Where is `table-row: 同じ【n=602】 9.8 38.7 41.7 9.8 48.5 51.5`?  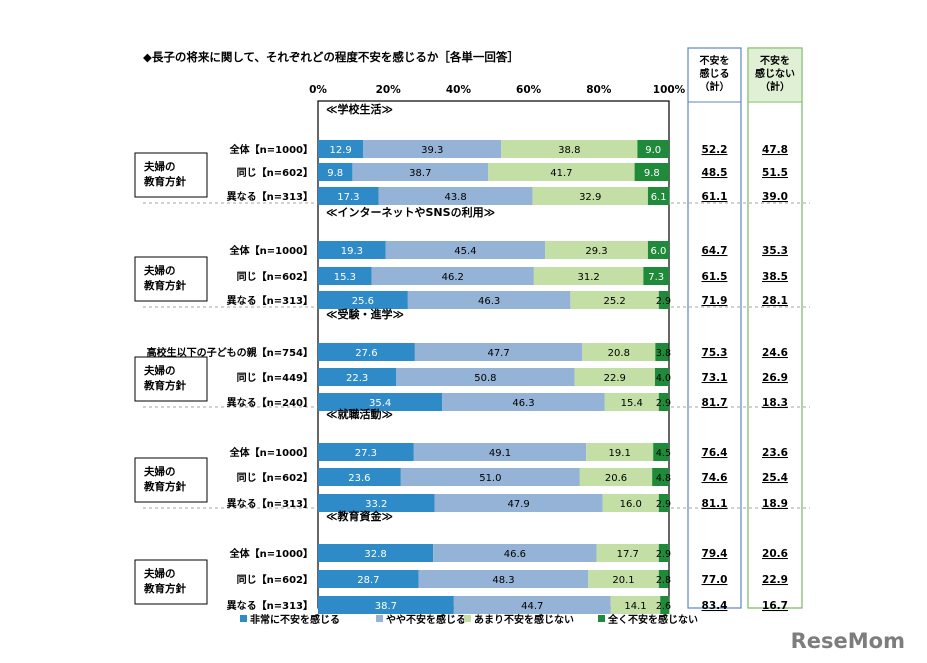 table-row: 同じ【n=602】 9.8 38.7 41.7 9.8 48.5 51.5 is located at coordinates (512, 172).